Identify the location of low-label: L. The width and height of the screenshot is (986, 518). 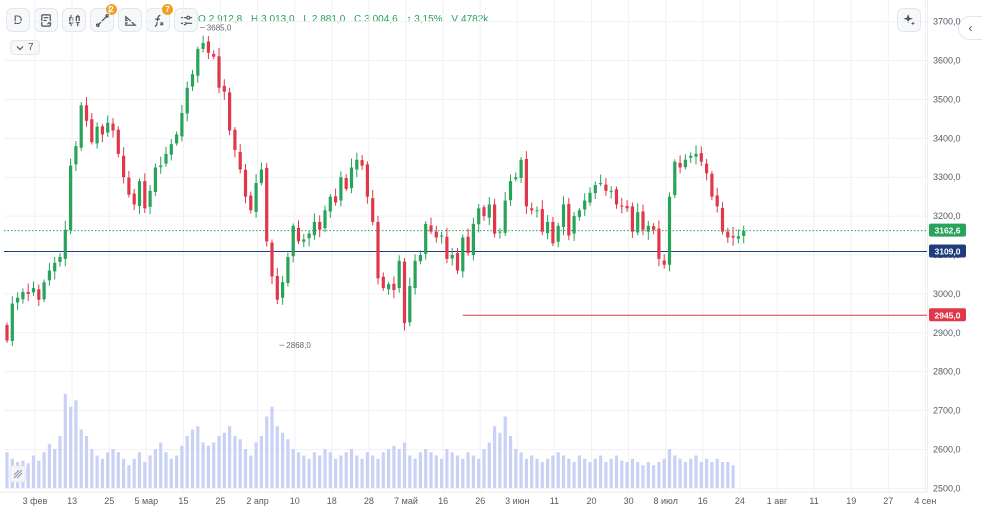
(306, 19).